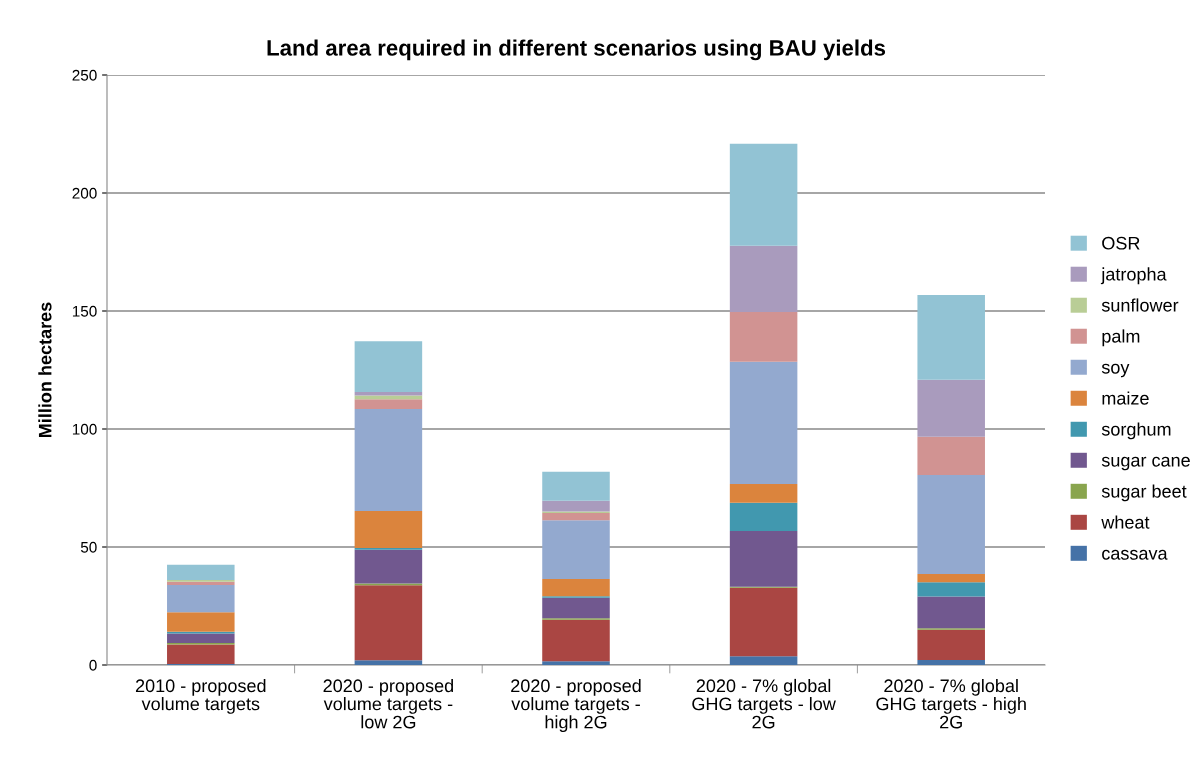  I want to click on legend-label: sugar beet, so click(1144, 493).